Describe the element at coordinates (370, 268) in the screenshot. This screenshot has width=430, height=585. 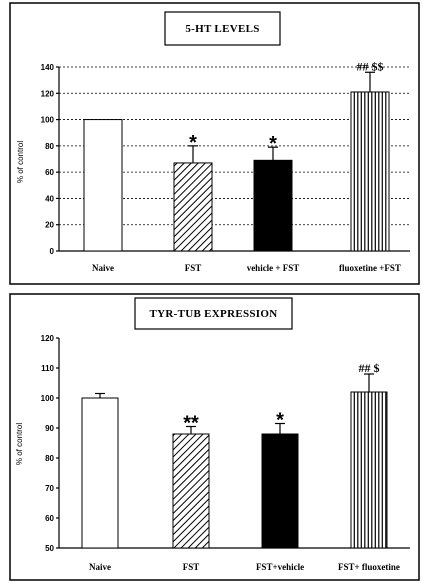
I see `x-tick-label: fluoxetine +FST` at that location.